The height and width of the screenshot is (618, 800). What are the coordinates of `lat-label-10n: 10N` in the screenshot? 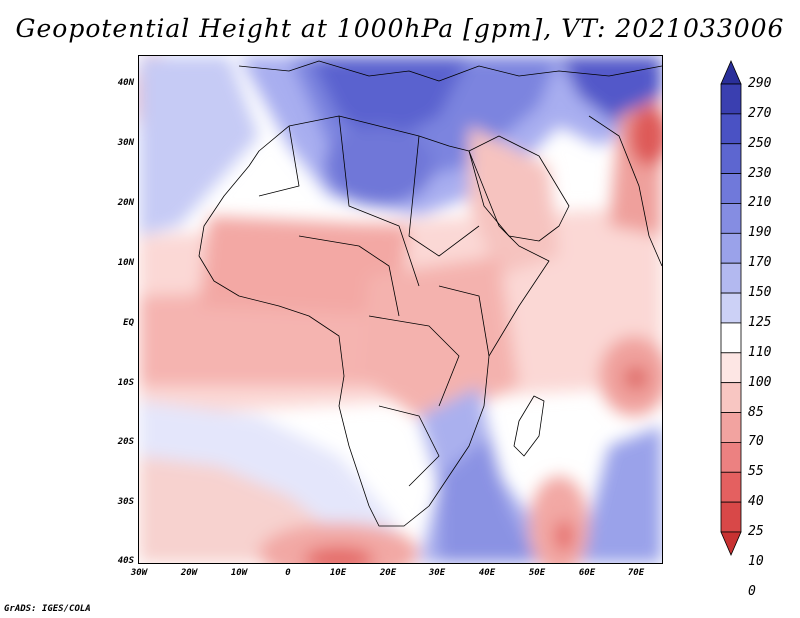 It's located at (125, 263).